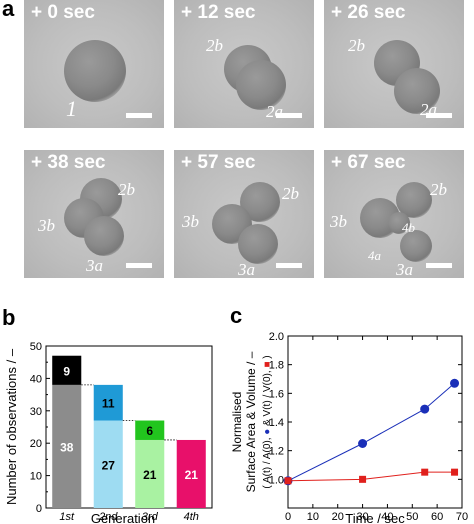  I want to click on panel-c-letter: c, so click(236, 315).